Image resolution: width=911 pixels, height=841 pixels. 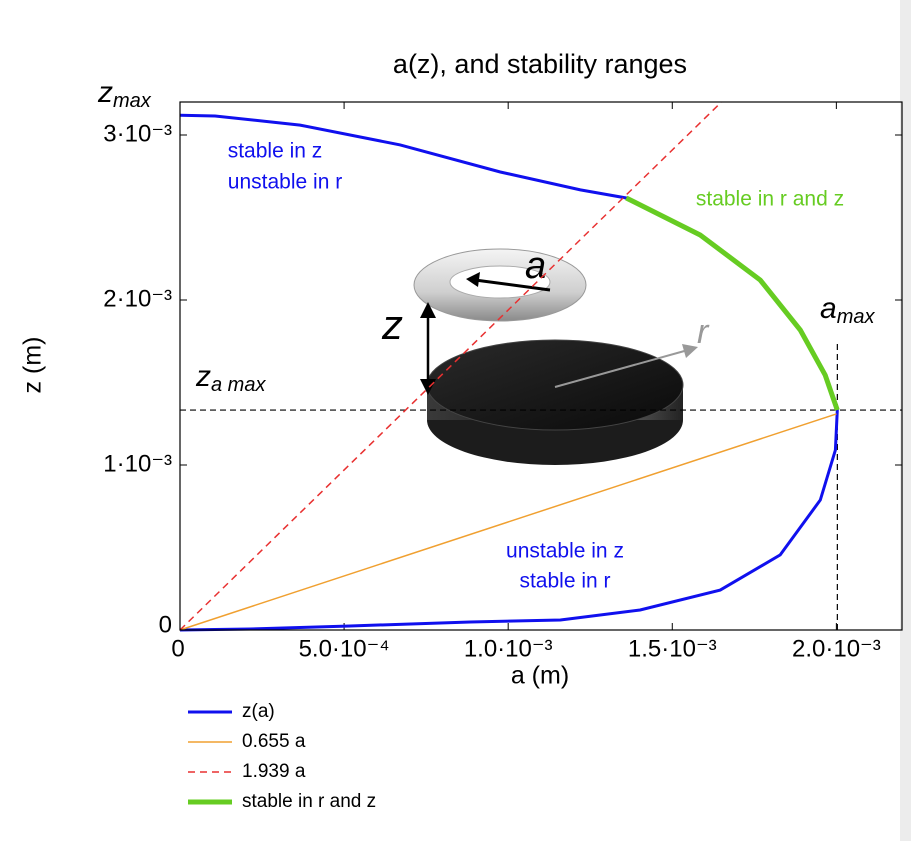 What do you see at coordinates (137, 298) in the screenshot?
I see `y-tick-label: 2·10⁻³` at bounding box center [137, 298].